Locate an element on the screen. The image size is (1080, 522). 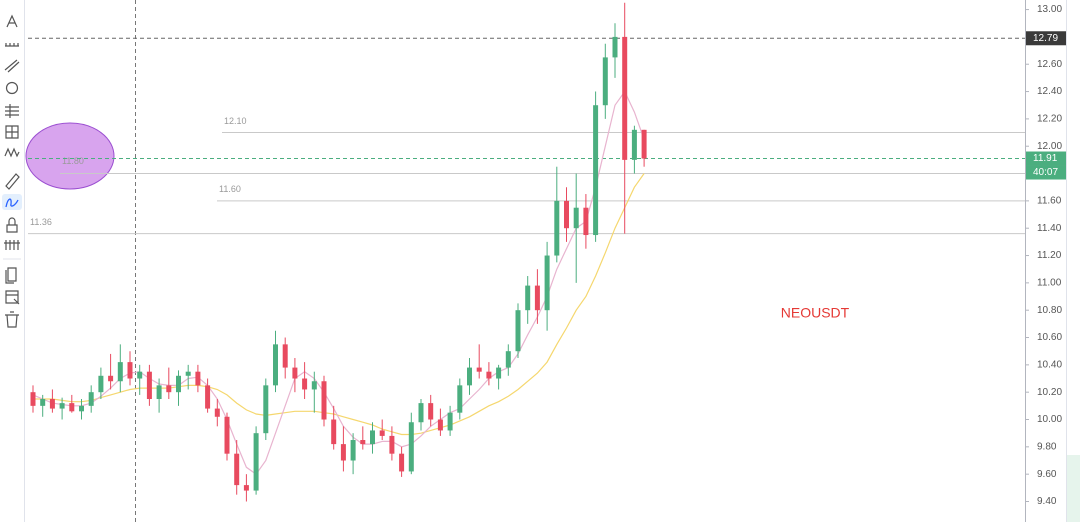
y-tick-label: 12.00 is located at coordinates (1049, 146).